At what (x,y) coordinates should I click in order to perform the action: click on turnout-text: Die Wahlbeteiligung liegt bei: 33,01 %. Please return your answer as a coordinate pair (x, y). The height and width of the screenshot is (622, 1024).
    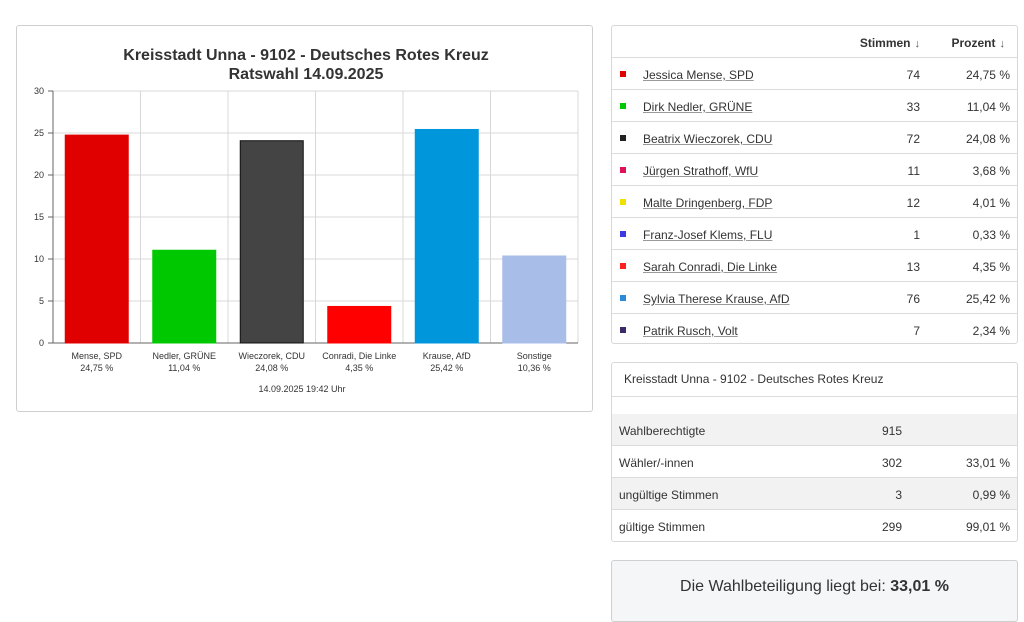
    Looking at the image, I should click on (814, 586).